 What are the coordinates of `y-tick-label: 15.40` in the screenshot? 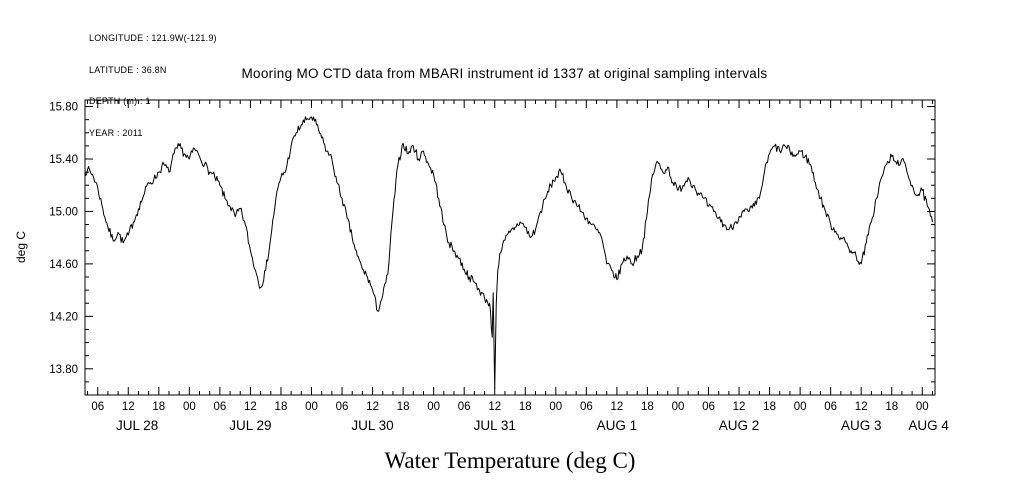 It's located at (63, 160).